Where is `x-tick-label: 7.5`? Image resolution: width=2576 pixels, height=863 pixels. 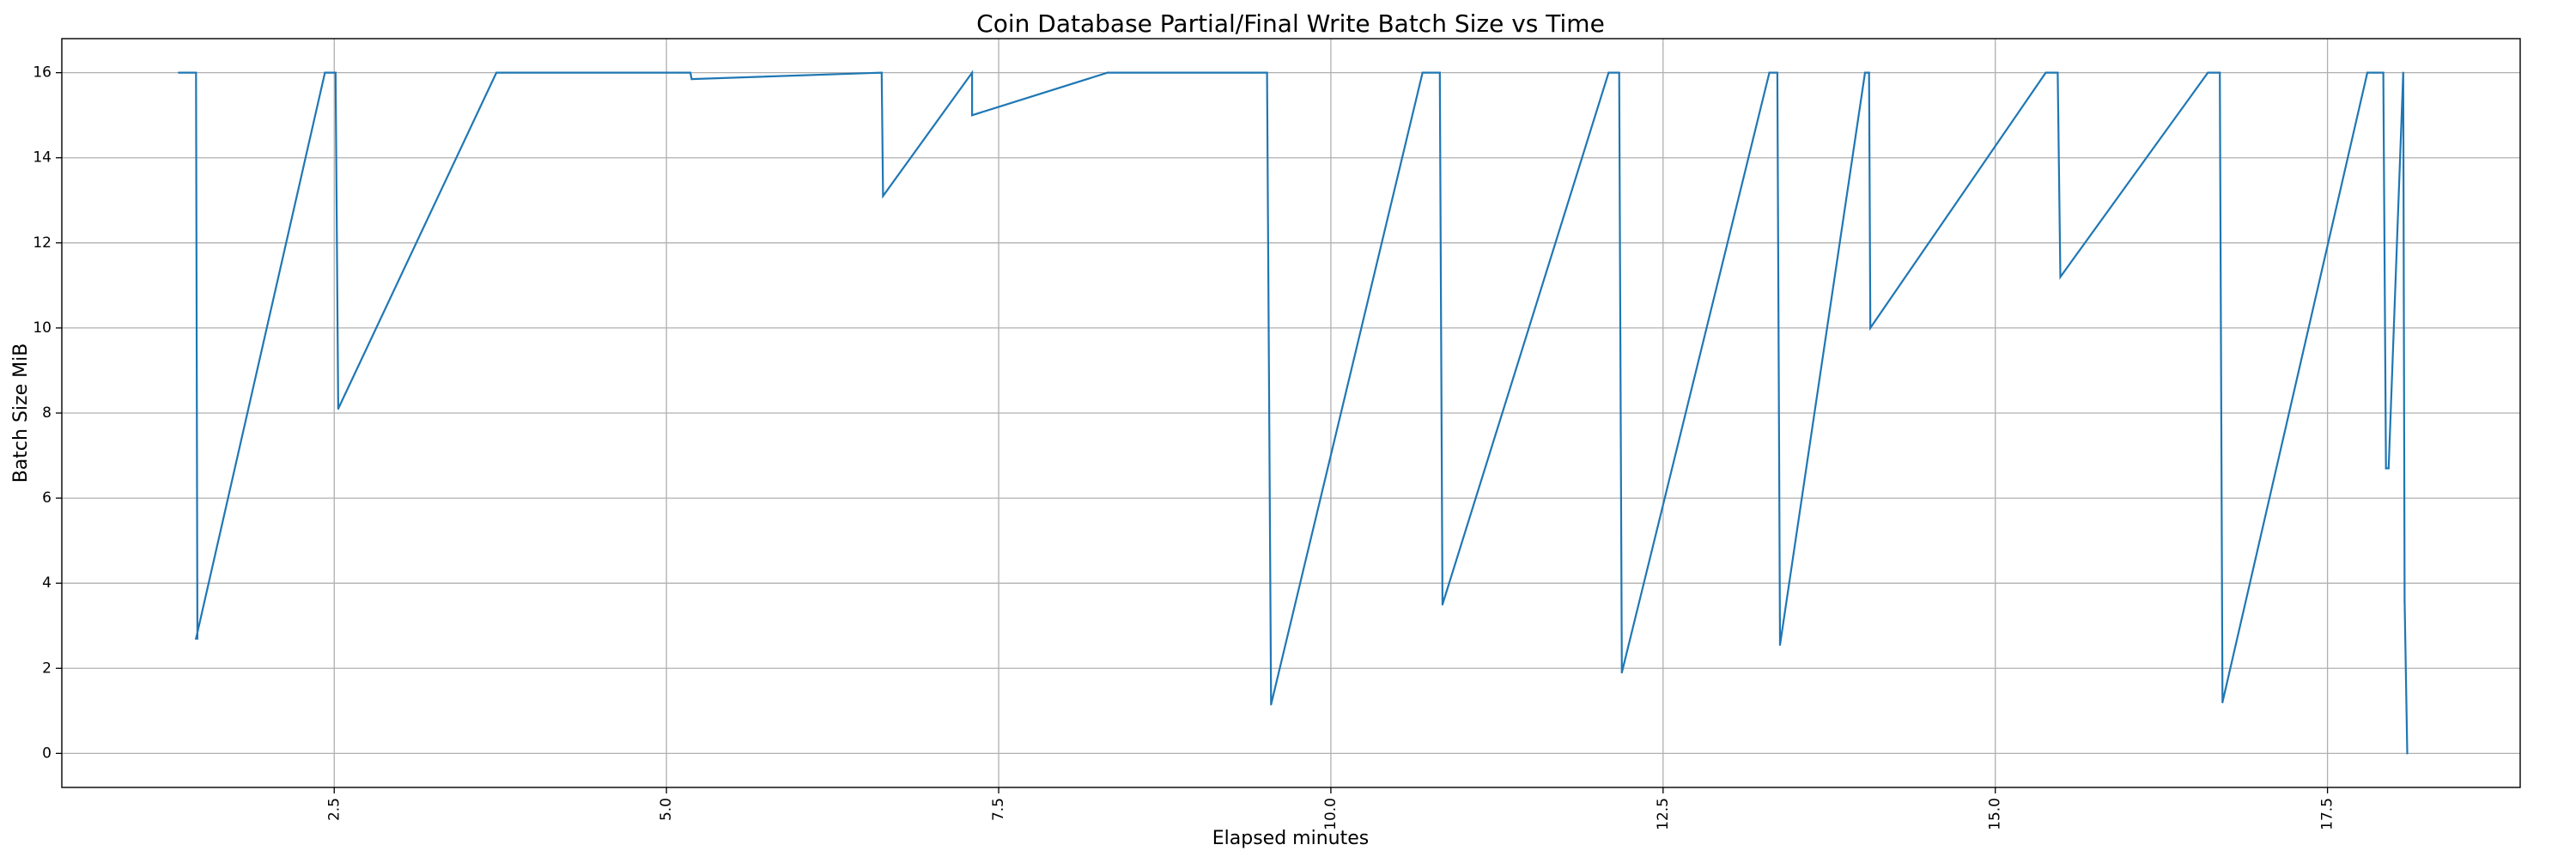 x-tick-label: 7.5 is located at coordinates (998, 810).